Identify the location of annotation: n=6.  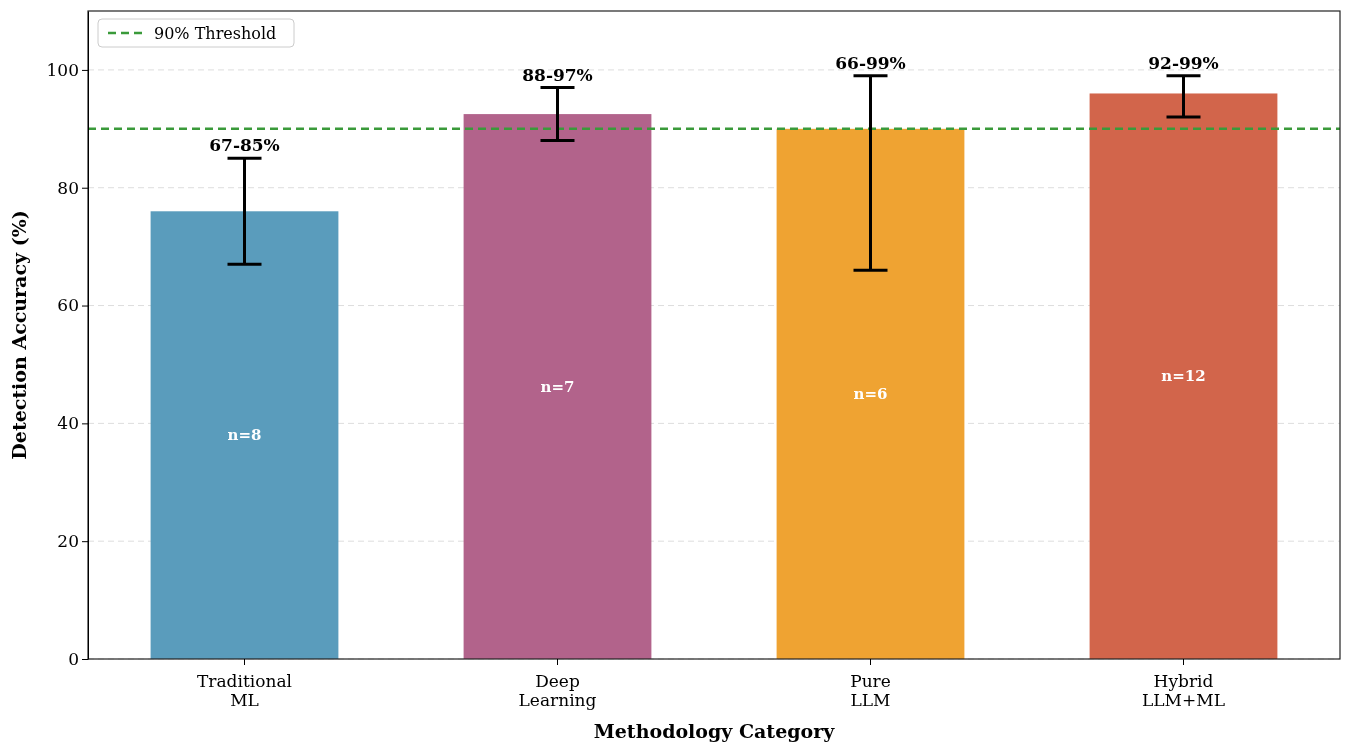
(870, 394).